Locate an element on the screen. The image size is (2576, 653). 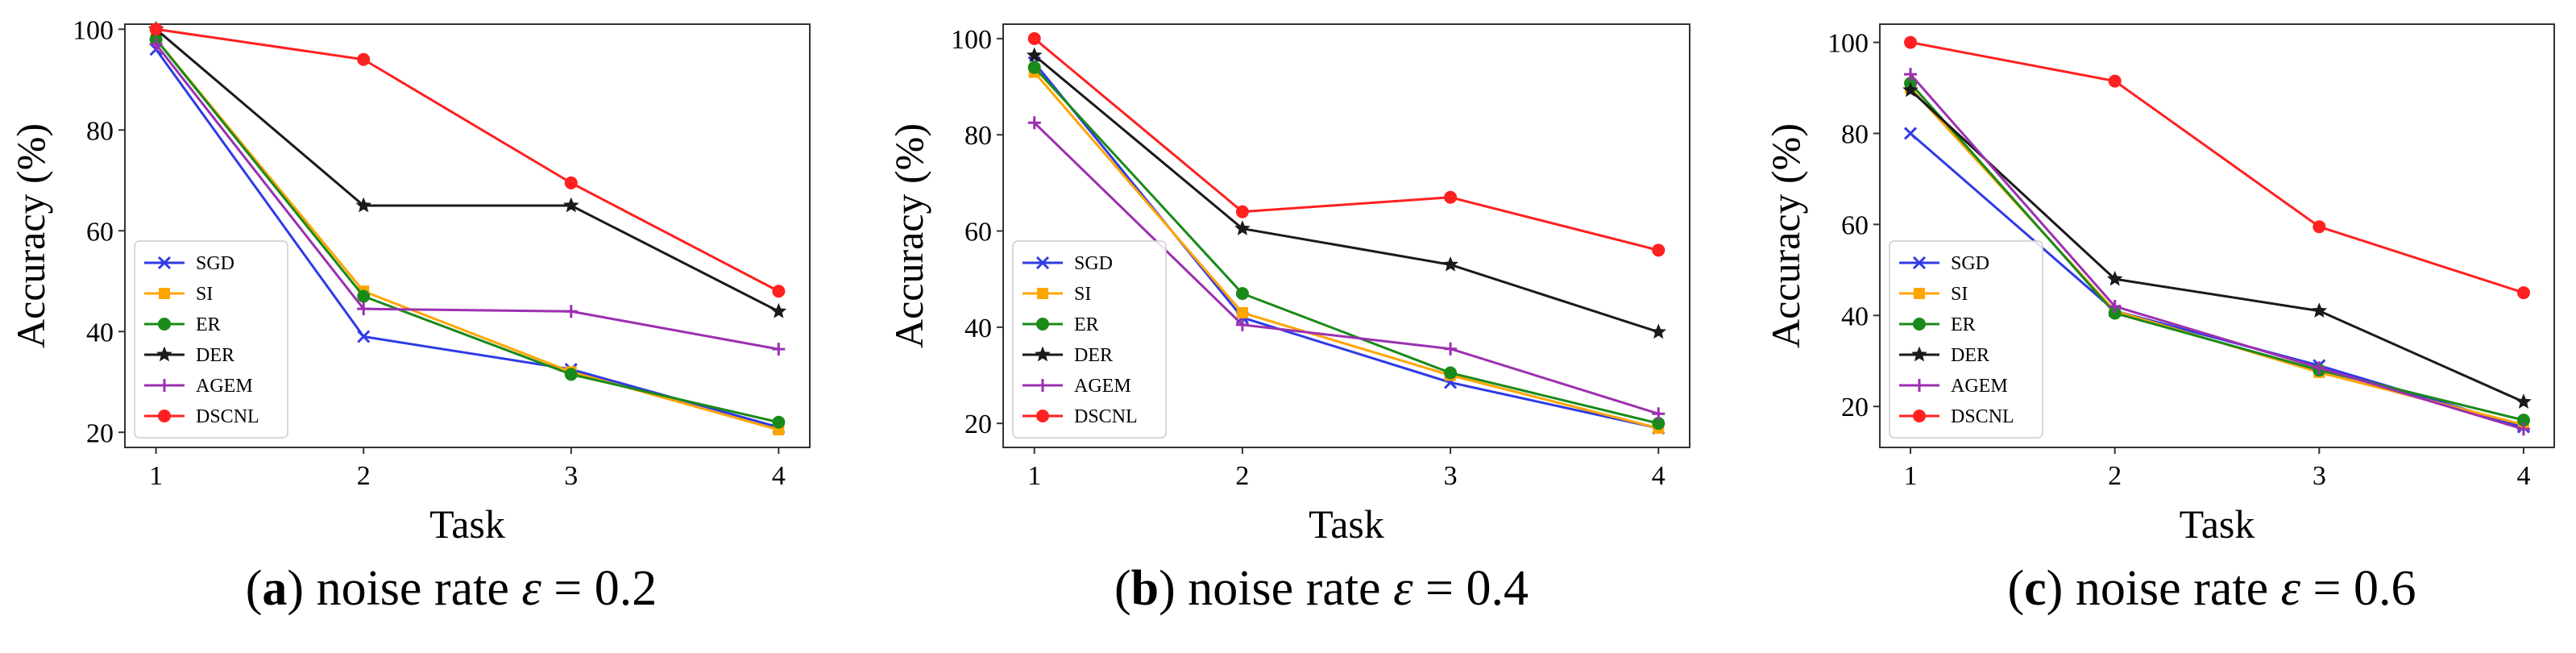
data-point-si is located at coordinates (1242, 312).